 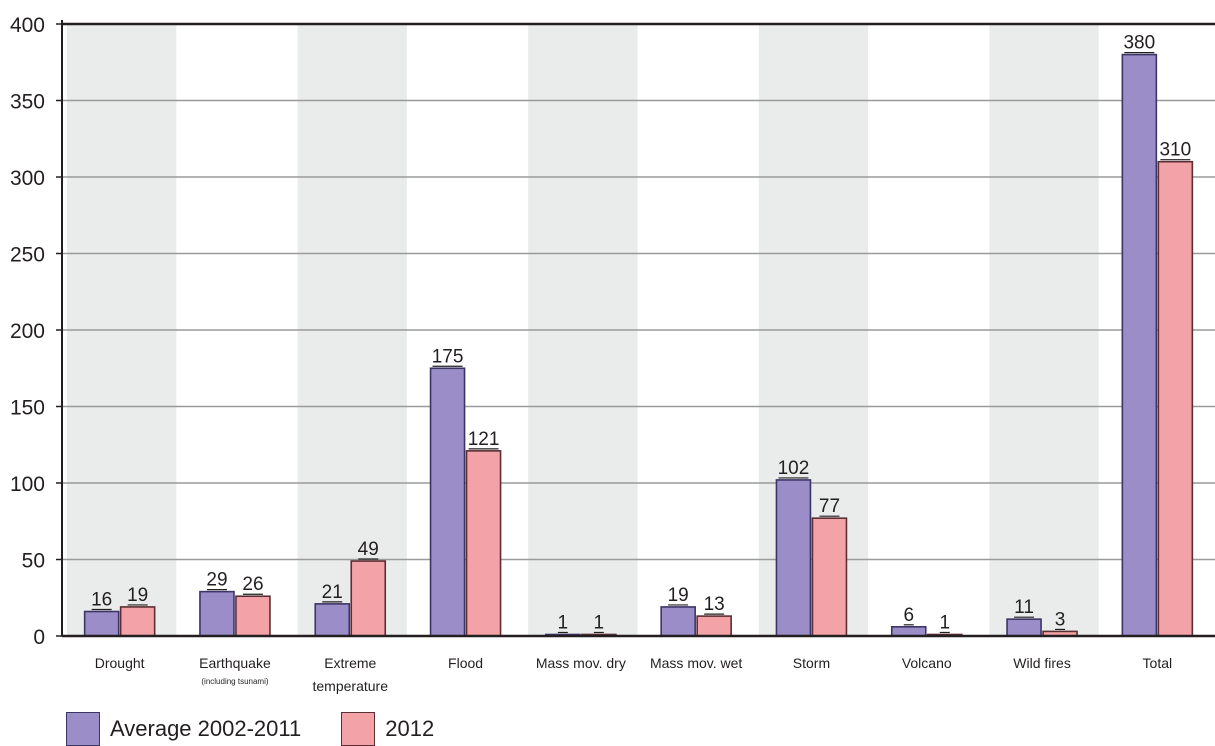 What do you see at coordinates (217, 613) in the screenshot?
I see `bar-earthquake-average` at bounding box center [217, 613].